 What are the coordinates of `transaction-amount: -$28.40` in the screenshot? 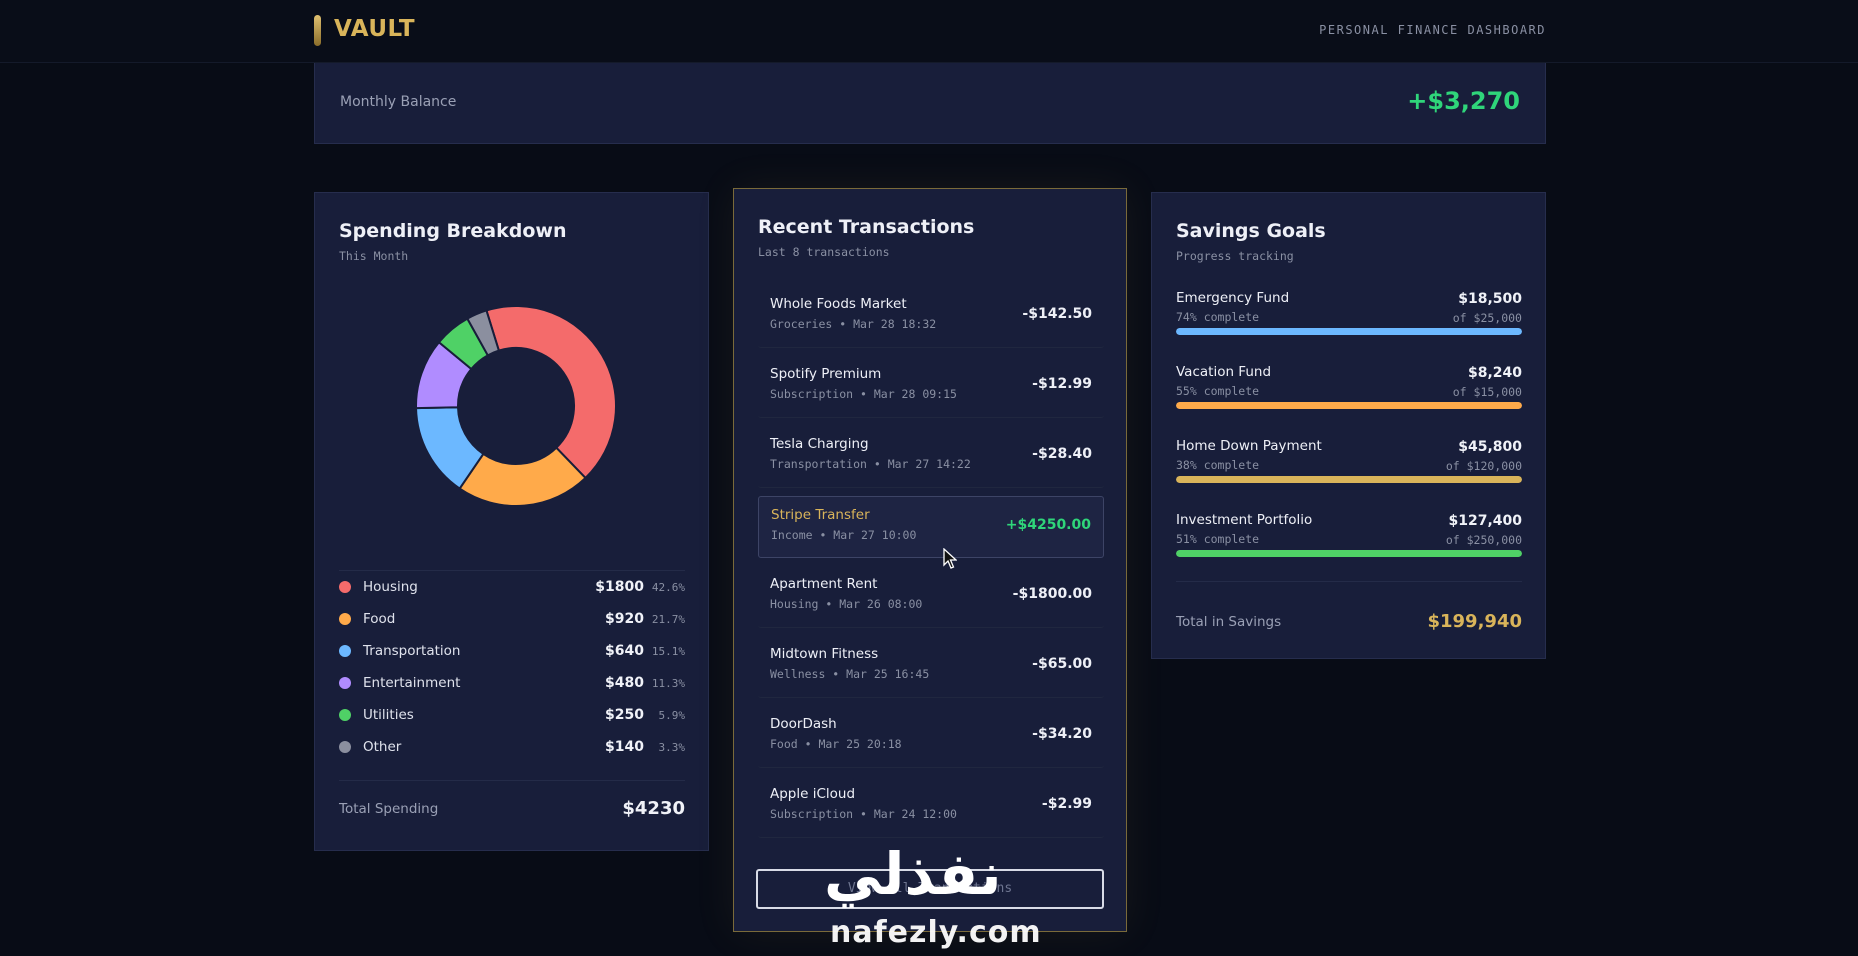 It's located at (1062, 454).